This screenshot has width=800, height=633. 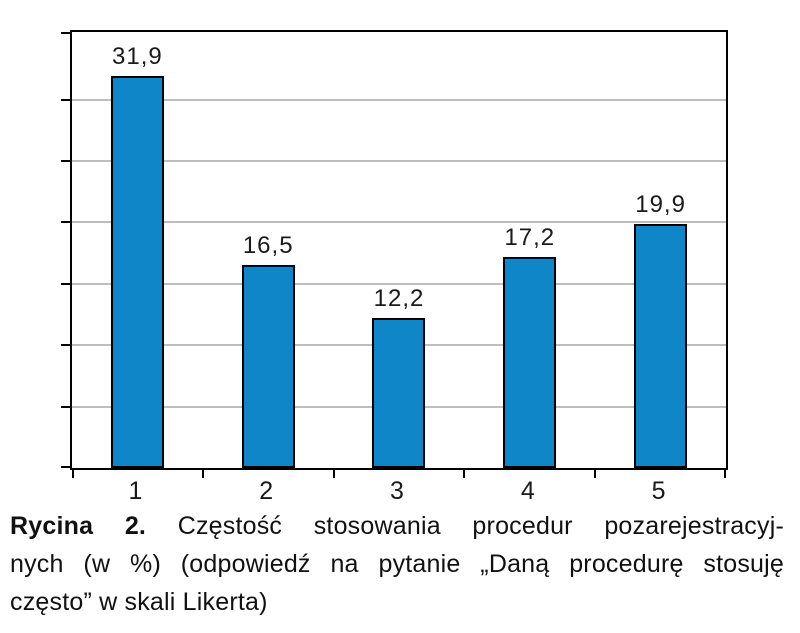 I want to click on bar-slot: 31,9, so click(x=137, y=250).